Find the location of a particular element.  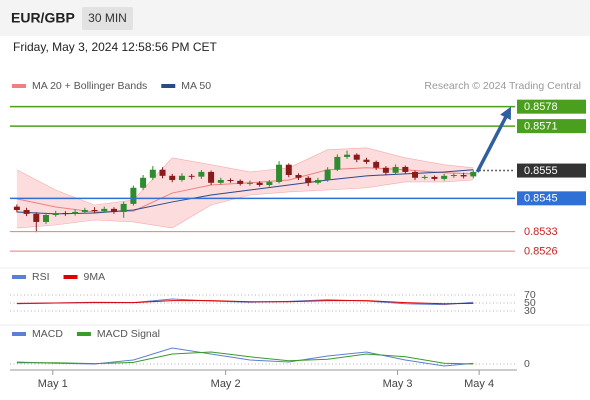

ma-line is located at coordinates (245, 192).